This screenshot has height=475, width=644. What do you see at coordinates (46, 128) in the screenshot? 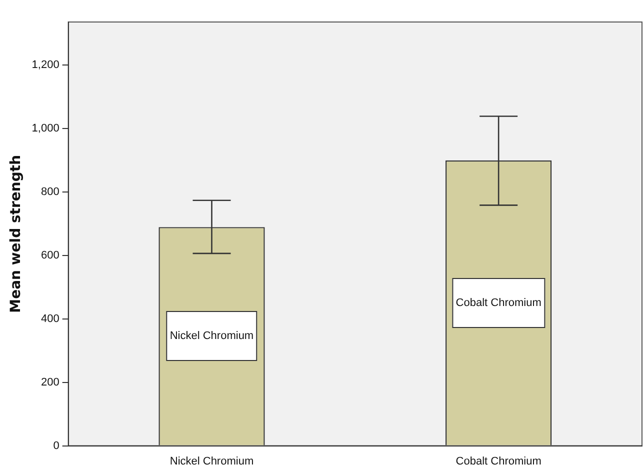
I see `y-tick-label: 1,000` at bounding box center [46, 128].